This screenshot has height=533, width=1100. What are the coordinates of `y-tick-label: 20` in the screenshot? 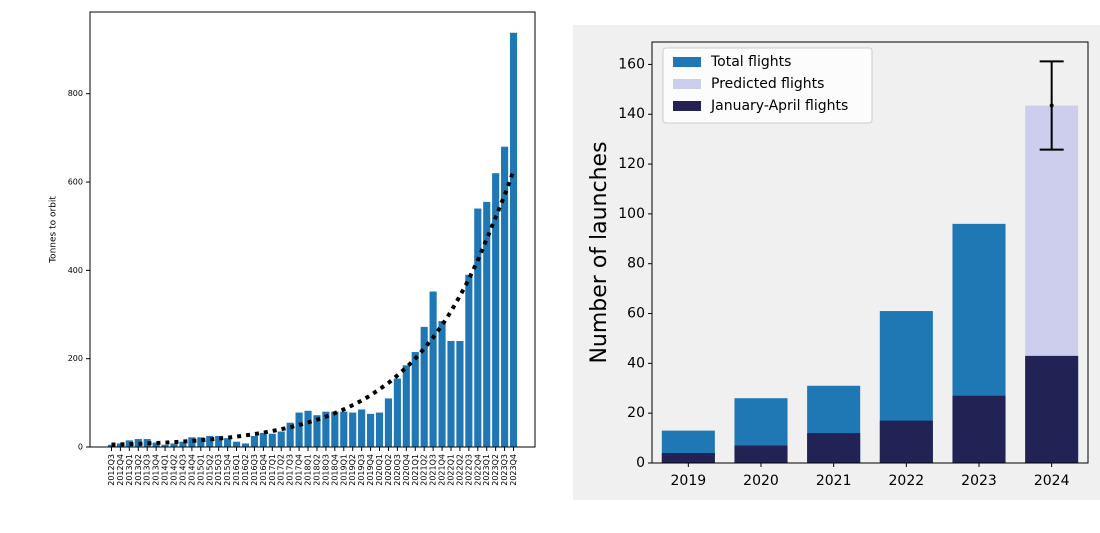 It's located at (636, 413).